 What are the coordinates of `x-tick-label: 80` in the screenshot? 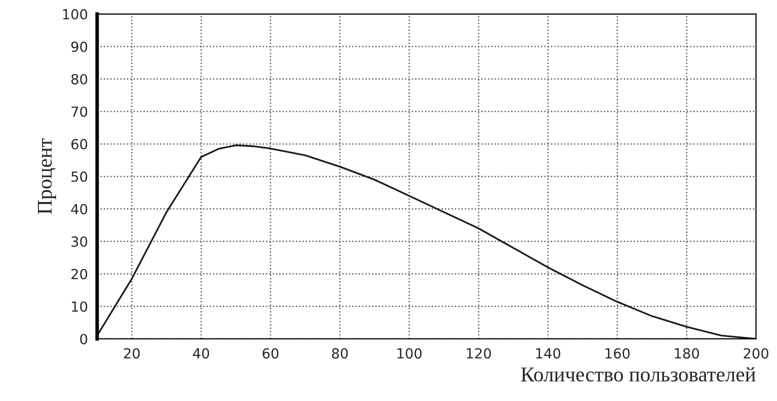 It's located at (340, 353).